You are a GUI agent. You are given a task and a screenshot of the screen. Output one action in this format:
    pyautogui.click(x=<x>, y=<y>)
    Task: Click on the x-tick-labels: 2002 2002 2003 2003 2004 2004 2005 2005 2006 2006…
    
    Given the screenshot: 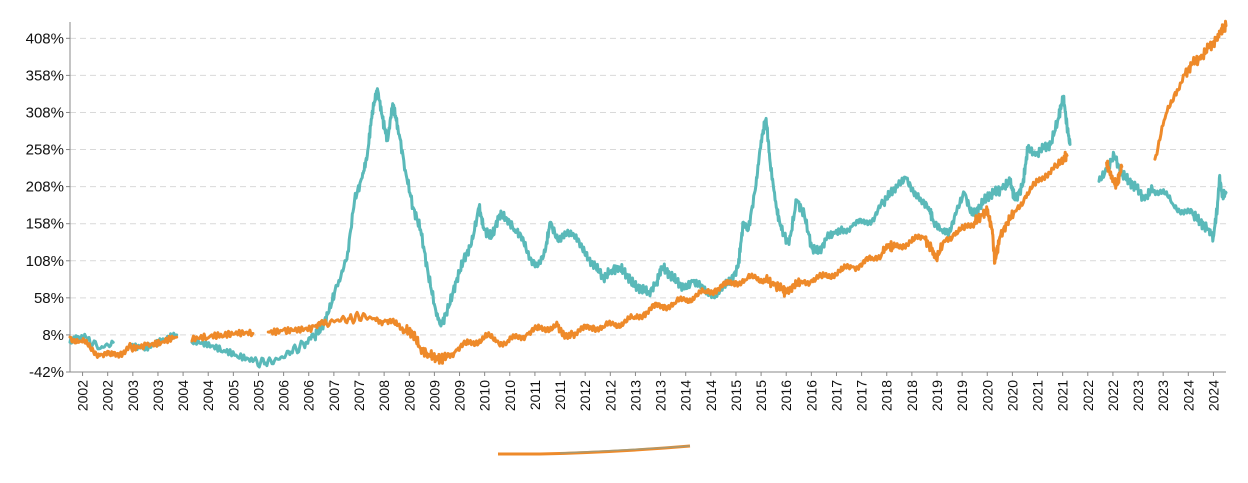 What is the action you would take?
    pyautogui.click(x=648, y=391)
    